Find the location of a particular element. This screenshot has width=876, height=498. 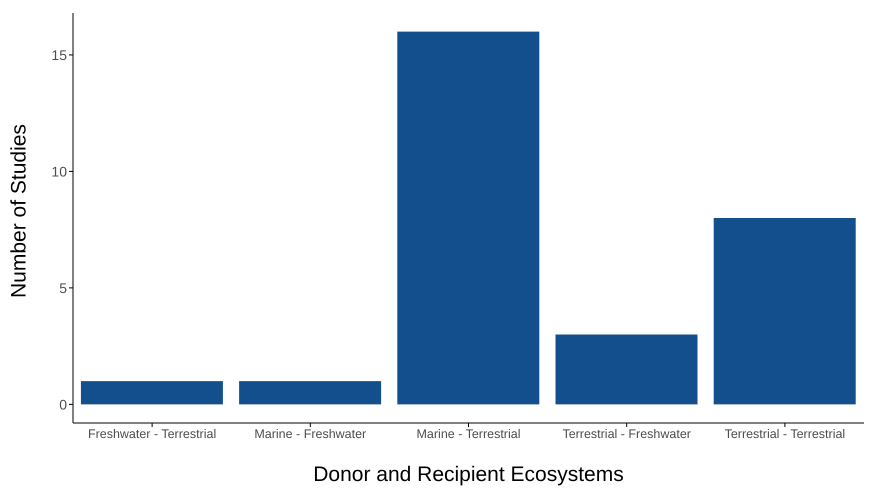

x-tick-label: Marine - Freshwater is located at coordinates (310, 433).